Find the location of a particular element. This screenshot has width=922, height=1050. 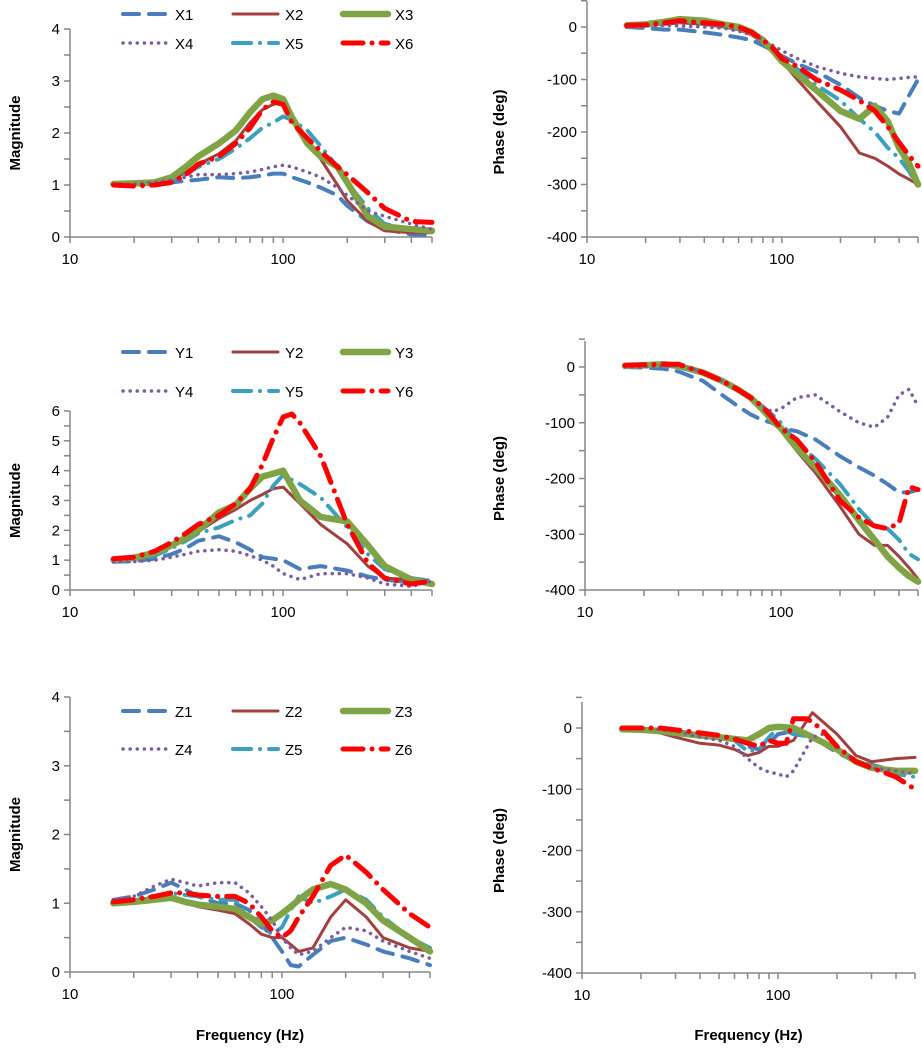

legend-item-z1: Z1 is located at coordinates (157, 712).